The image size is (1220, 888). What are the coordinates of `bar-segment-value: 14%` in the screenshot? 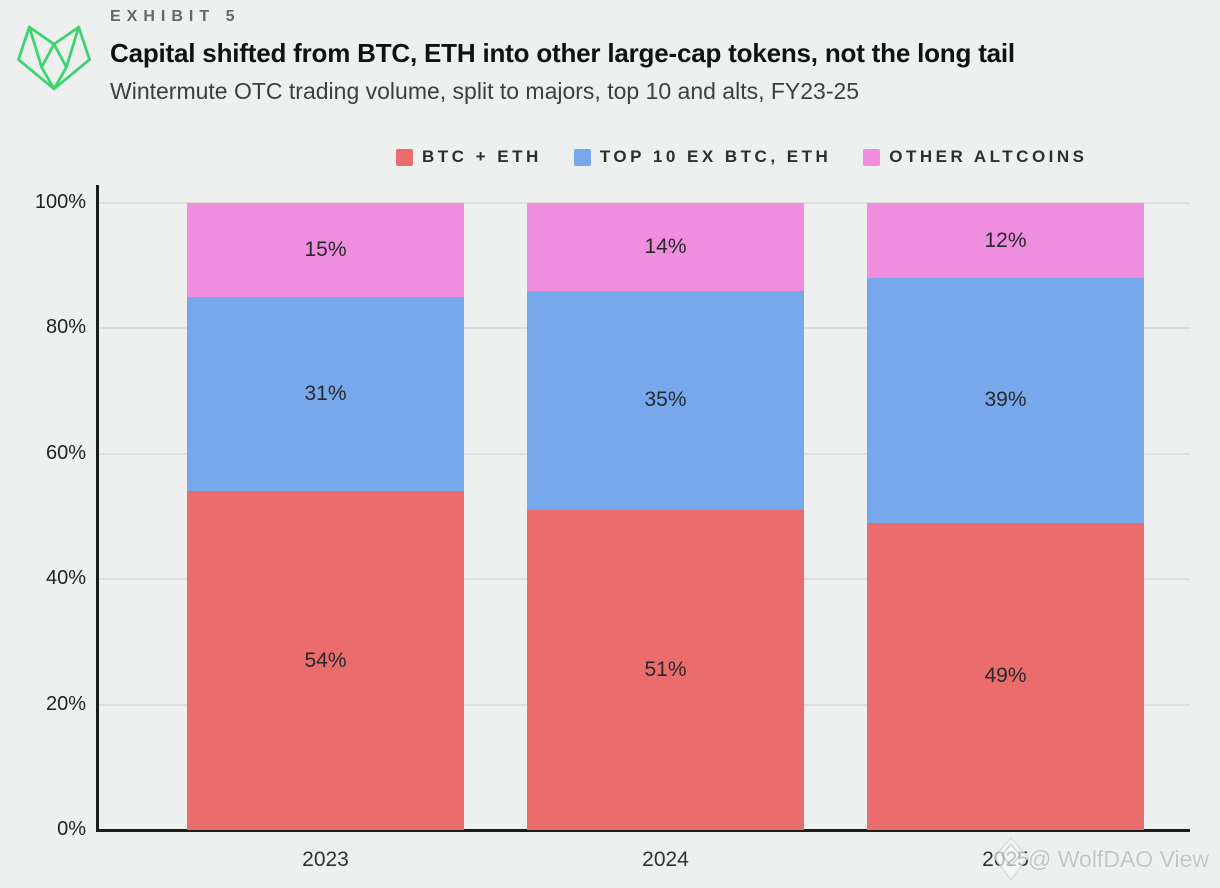 It's located at (665, 246).